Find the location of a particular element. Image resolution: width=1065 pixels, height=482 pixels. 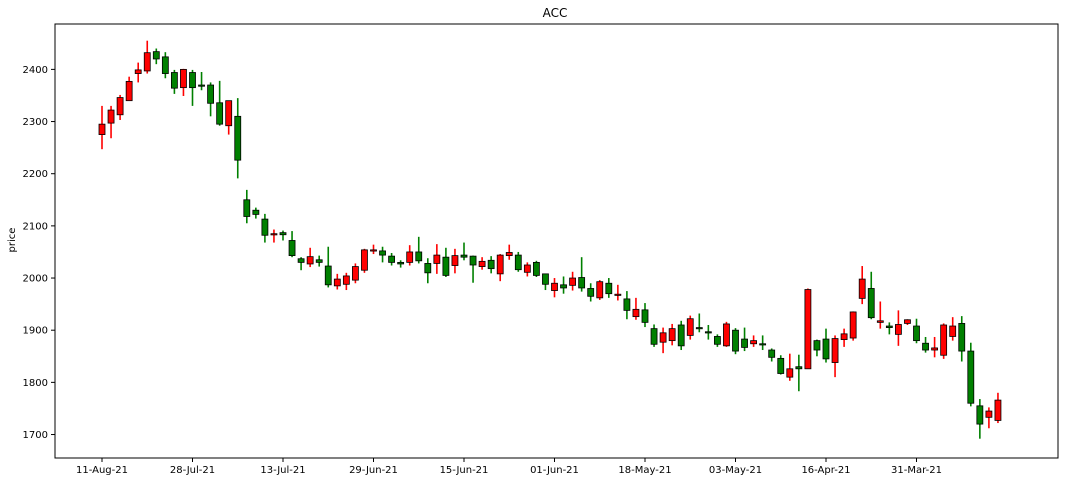

x-tick-label: 16-Apr-21 is located at coordinates (825, 470).